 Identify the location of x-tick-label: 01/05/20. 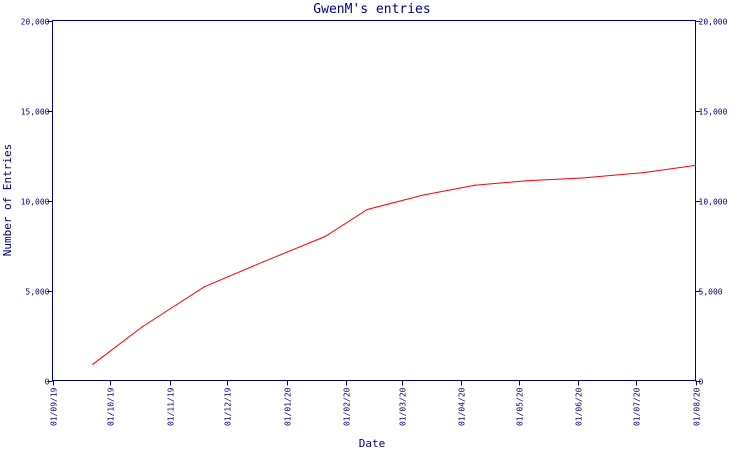
(520, 406).